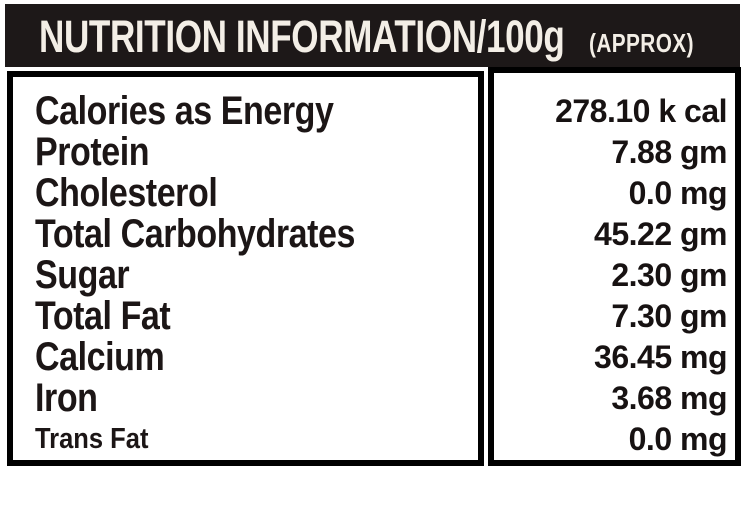 This screenshot has width=747, height=506. Describe the element at coordinates (66, 398) in the screenshot. I see `nutrient-label: Iron` at that location.